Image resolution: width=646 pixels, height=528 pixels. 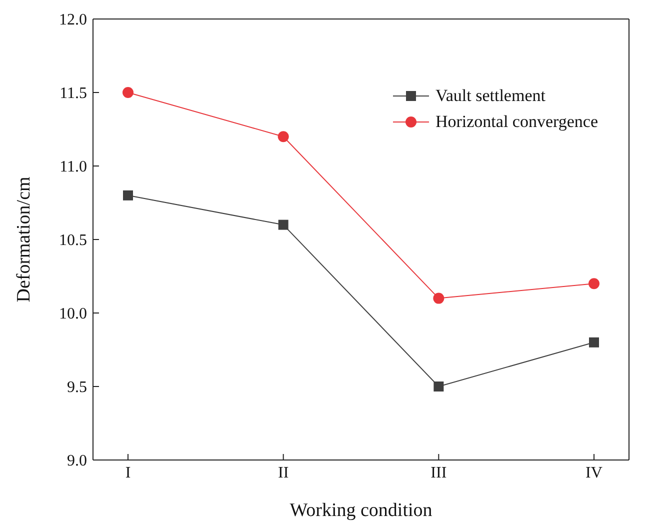 What do you see at coordinates (438, 473) in the screenshot?
I see `x-tick-label: III` at bounding box center [438, 473].